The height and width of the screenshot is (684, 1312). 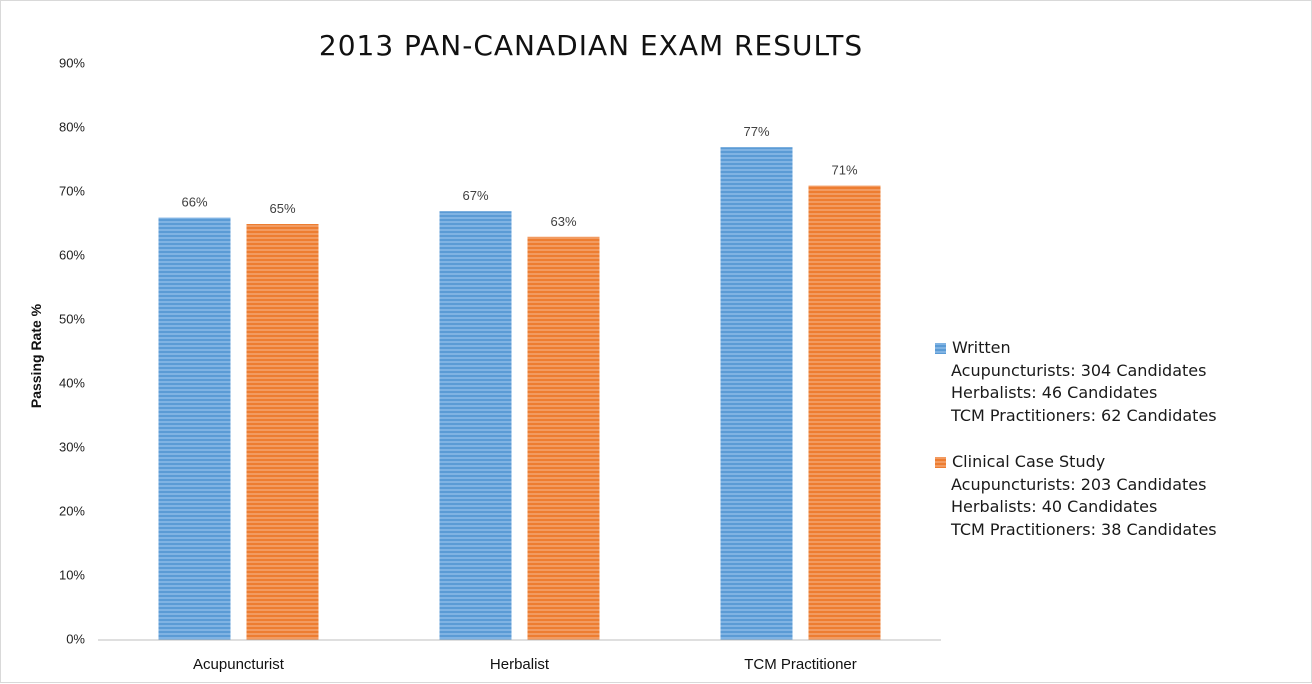 What do you see at coordinates (72, 126) in the screenshot?
I see `y-tick-label: 80%` at bounding box center [72, 126].